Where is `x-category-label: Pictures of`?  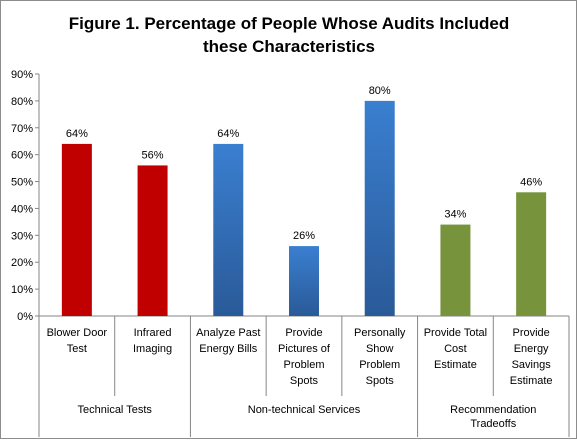 x-category-label: Pictures of is located at coordinates (304, 349).